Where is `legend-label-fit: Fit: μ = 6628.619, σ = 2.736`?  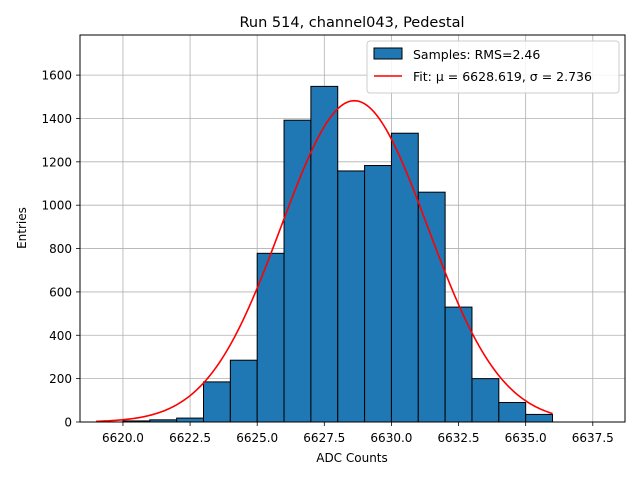
legend-label-fit: Fit: μ = 6628.619, σ = 2.736 is located at coordinates (502, 76).